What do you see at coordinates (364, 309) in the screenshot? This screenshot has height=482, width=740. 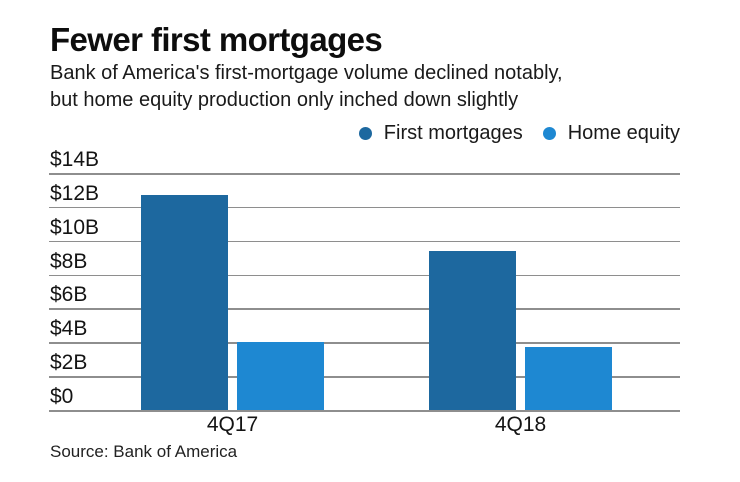 I see `gridline--6b` at bounding box center [364, 309].